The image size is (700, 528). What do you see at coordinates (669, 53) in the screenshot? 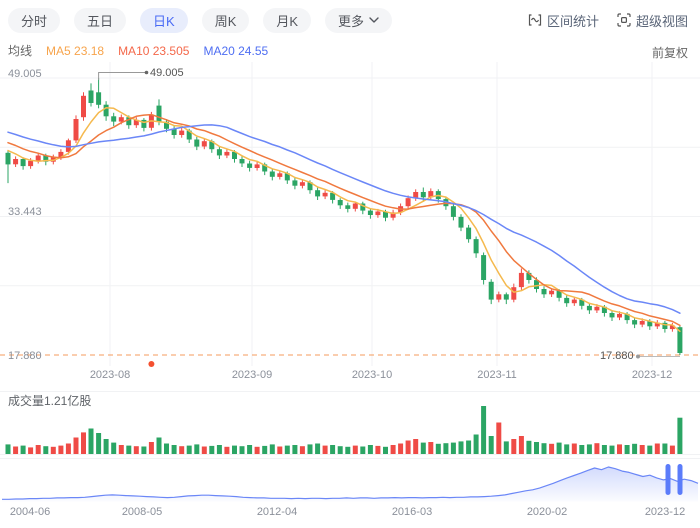
I see `price-adjustment-mode: 前复权` at bounding box center [669, 53].